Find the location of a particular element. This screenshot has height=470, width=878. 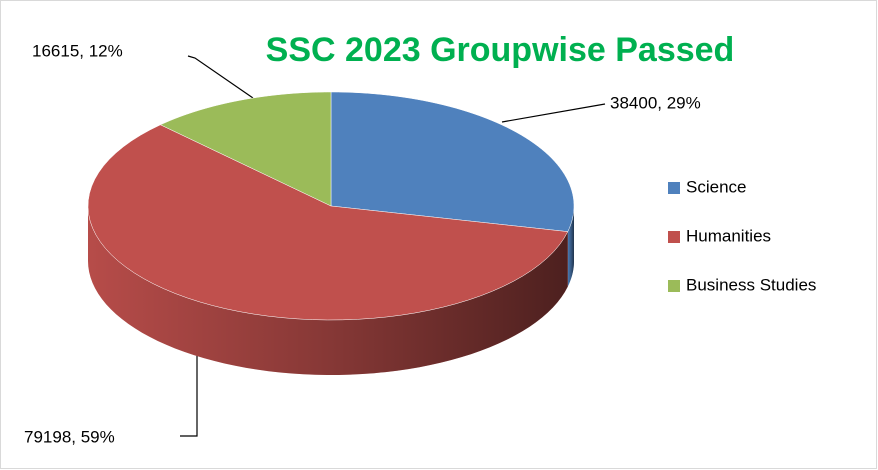

legend: Science Humanities Business Studies is located at coordinates (742, 235).